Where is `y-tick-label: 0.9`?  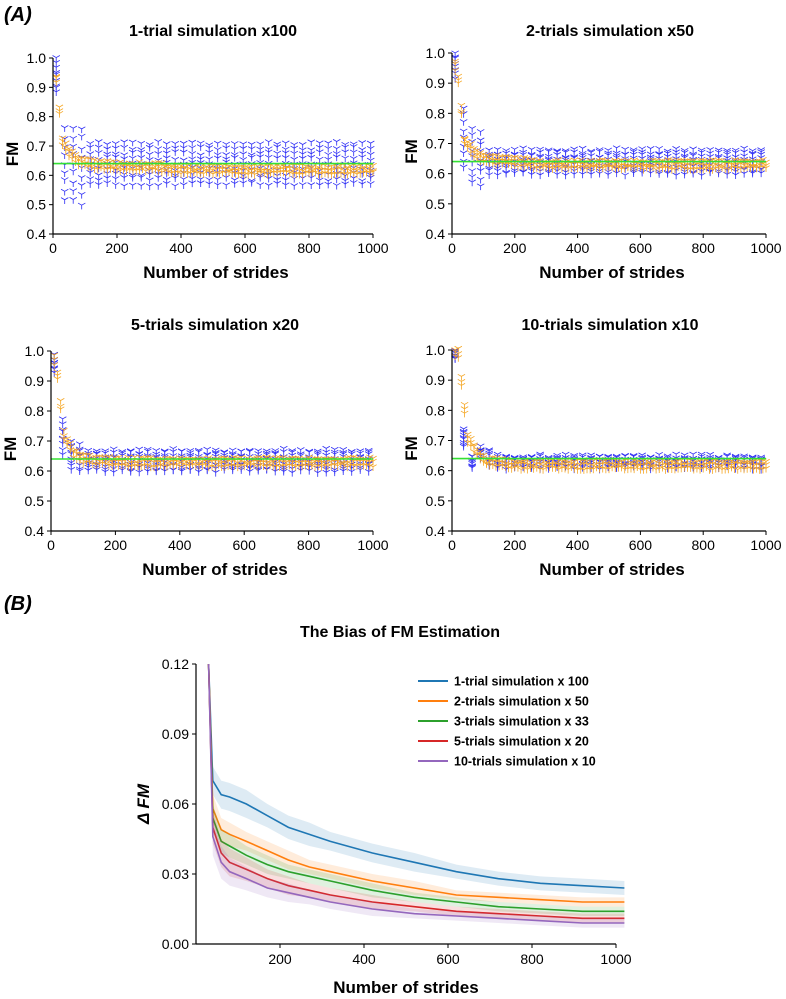 y-tick-label: 0.9 is located at coordinates (35, 381).